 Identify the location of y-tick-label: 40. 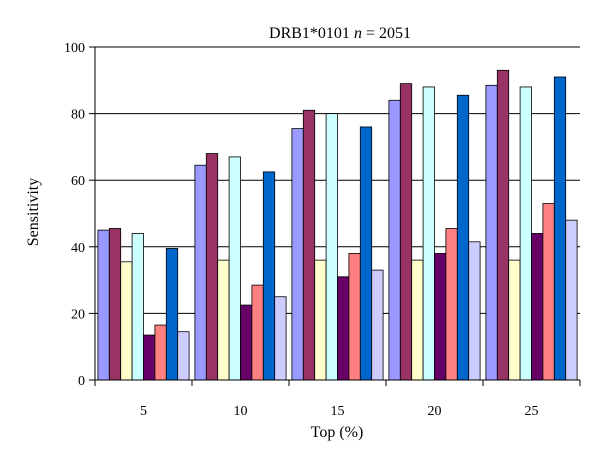
(78, 248).